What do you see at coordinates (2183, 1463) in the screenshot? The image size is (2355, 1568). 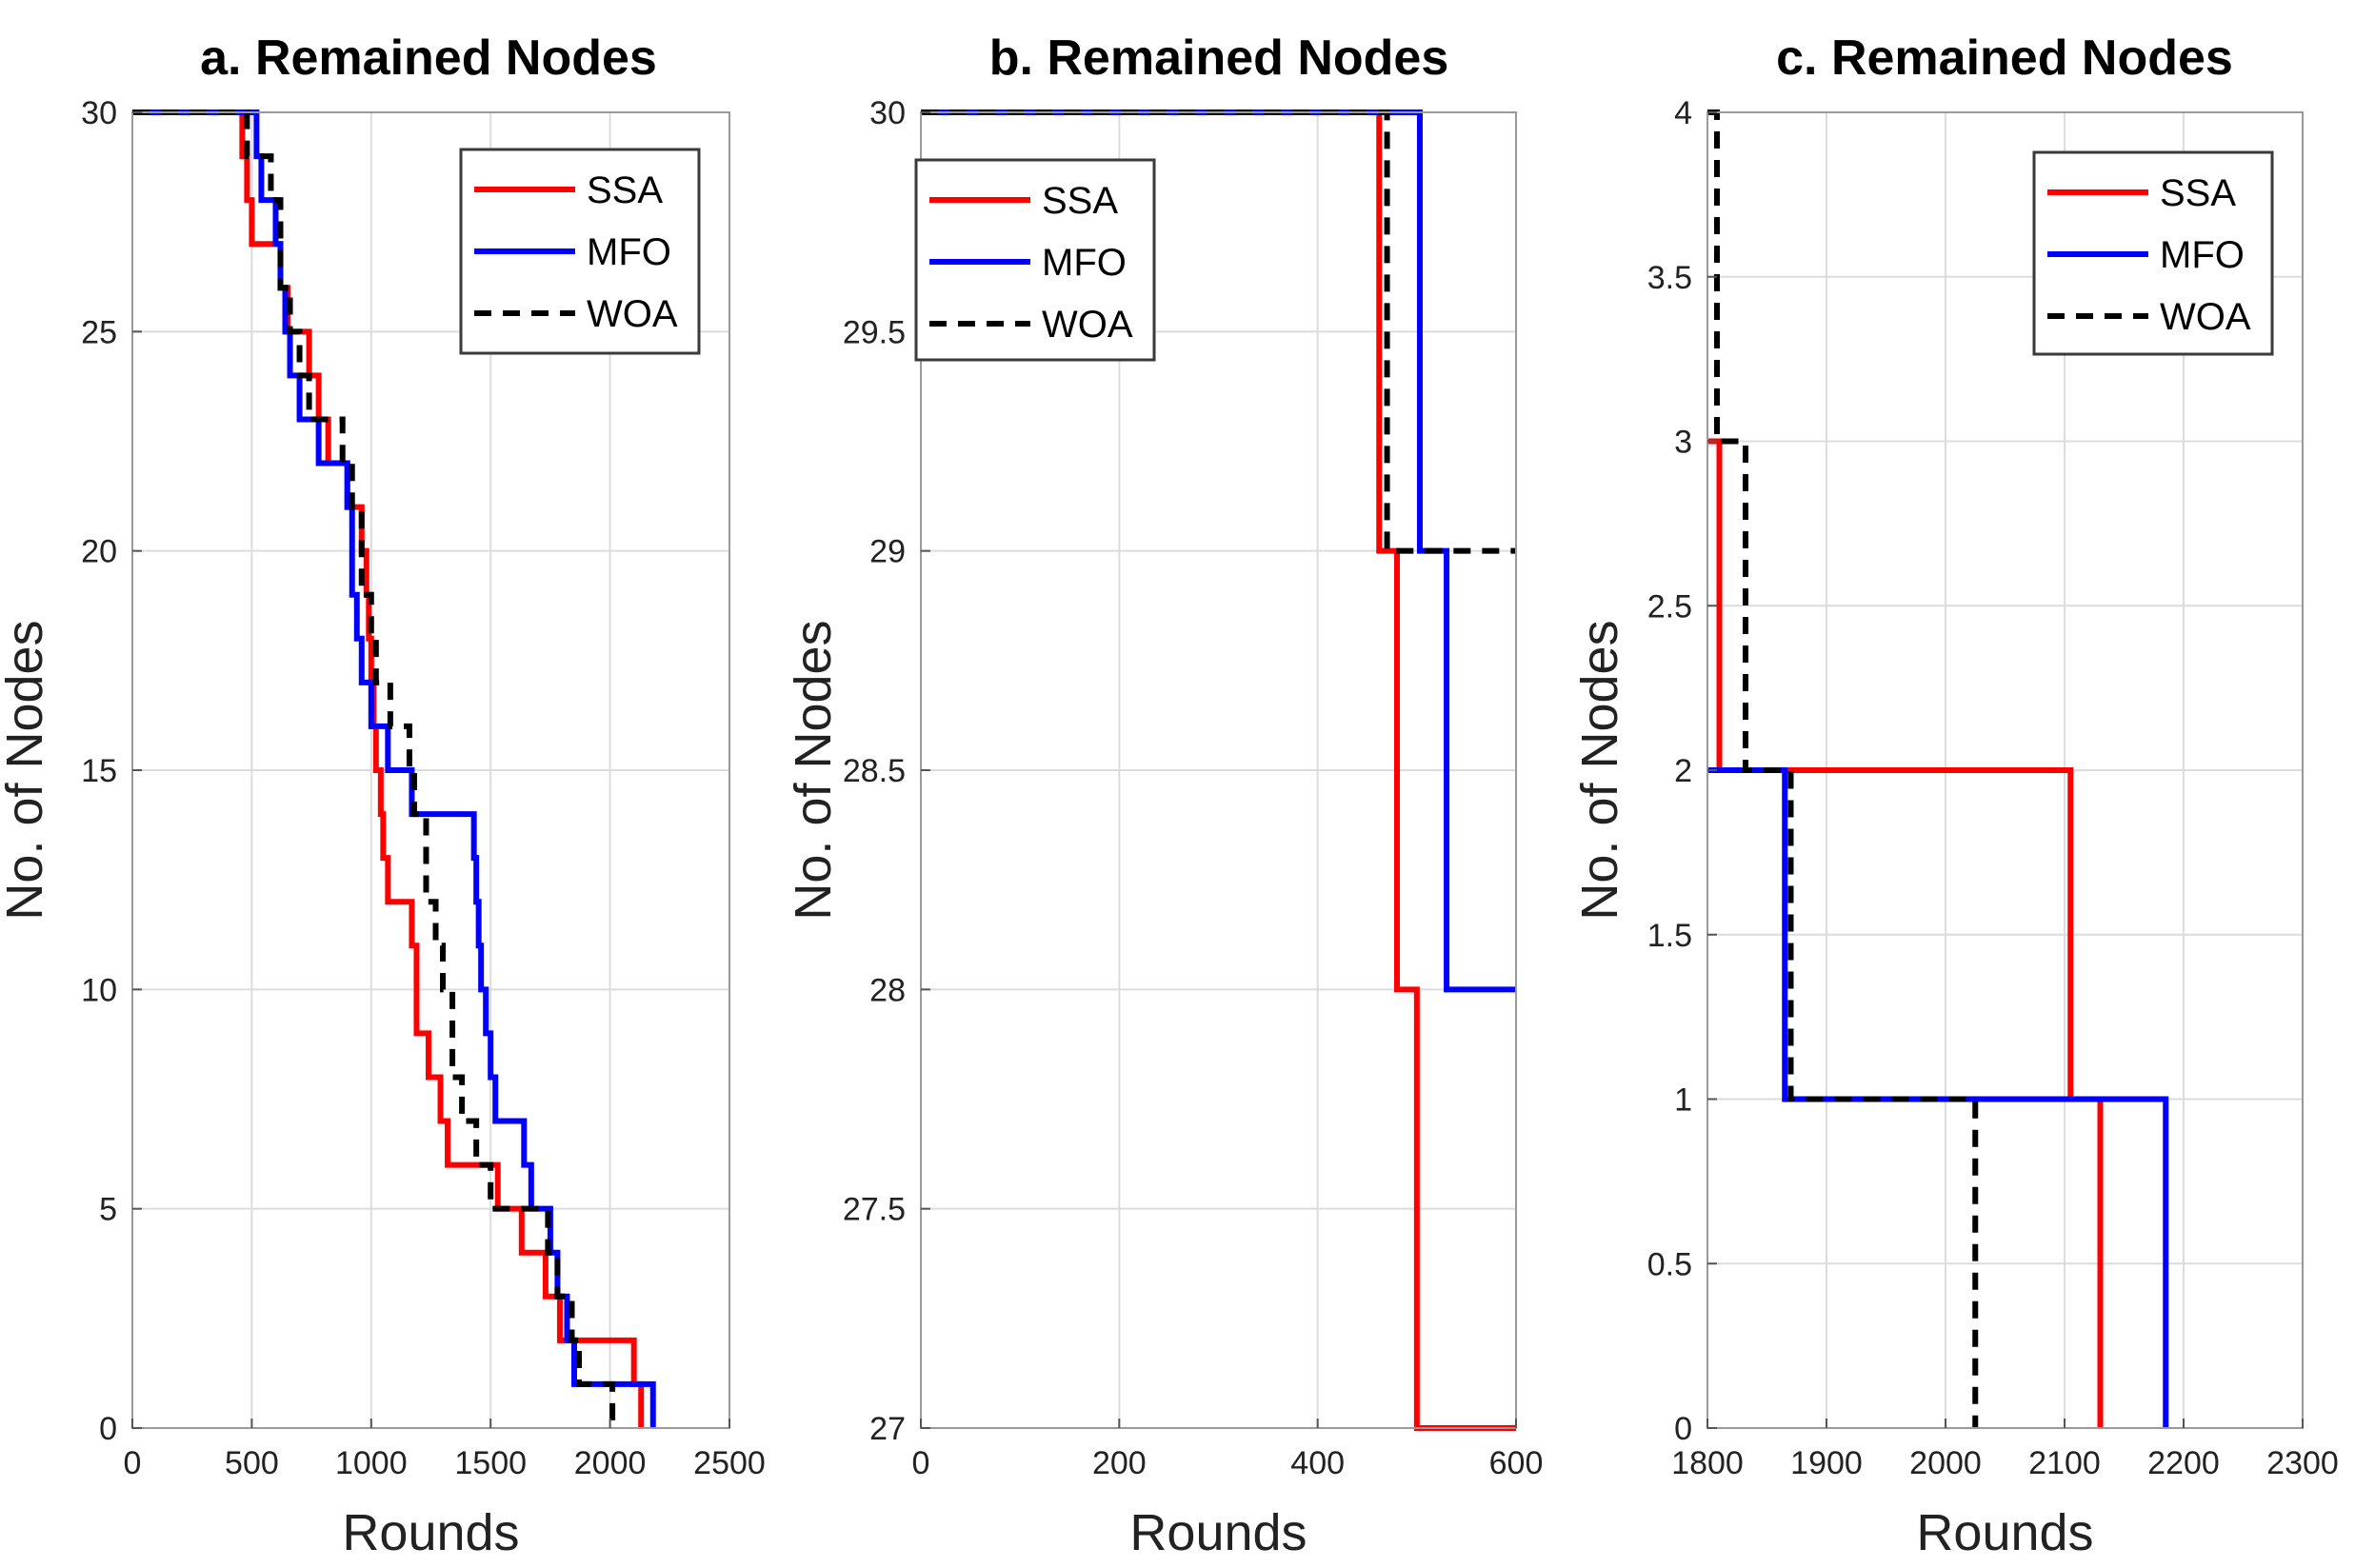 I see `x-tick-label: 2200` at bounding box center [2183, 1463].